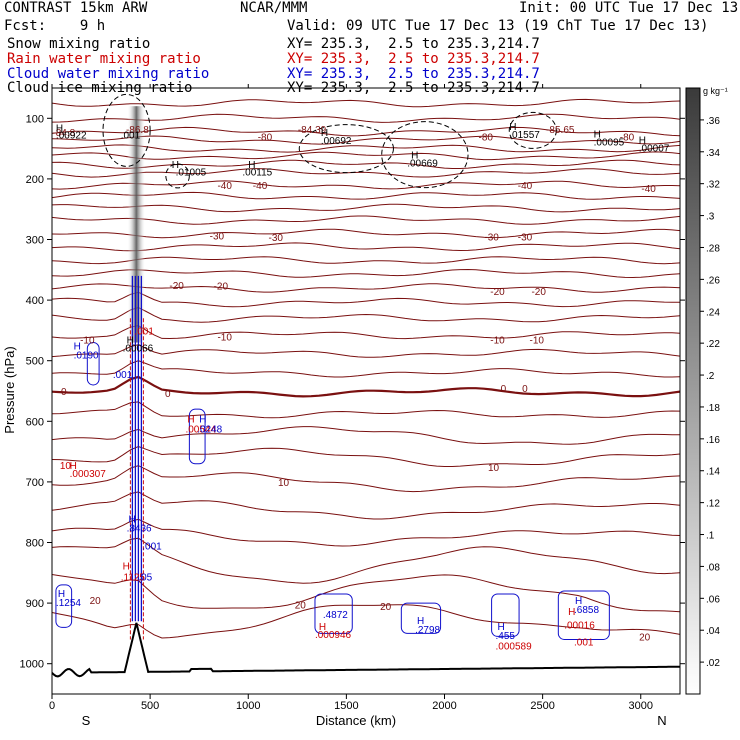 The height and width of the screenshot is (740, 740). I want to click on maximum-label: .455, so click(506, 636).